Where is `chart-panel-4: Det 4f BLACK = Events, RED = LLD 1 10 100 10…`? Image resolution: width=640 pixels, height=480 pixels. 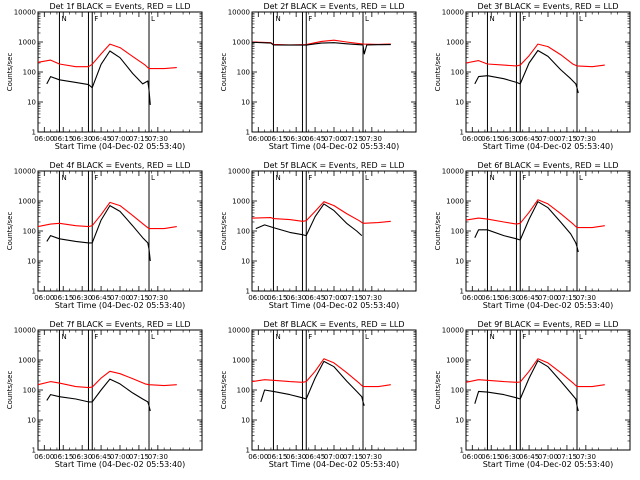
chart-panel-4: Det 4f BLACK = Events, RED = LLD 1 10 100 10… is located at coordinates (104, 235).